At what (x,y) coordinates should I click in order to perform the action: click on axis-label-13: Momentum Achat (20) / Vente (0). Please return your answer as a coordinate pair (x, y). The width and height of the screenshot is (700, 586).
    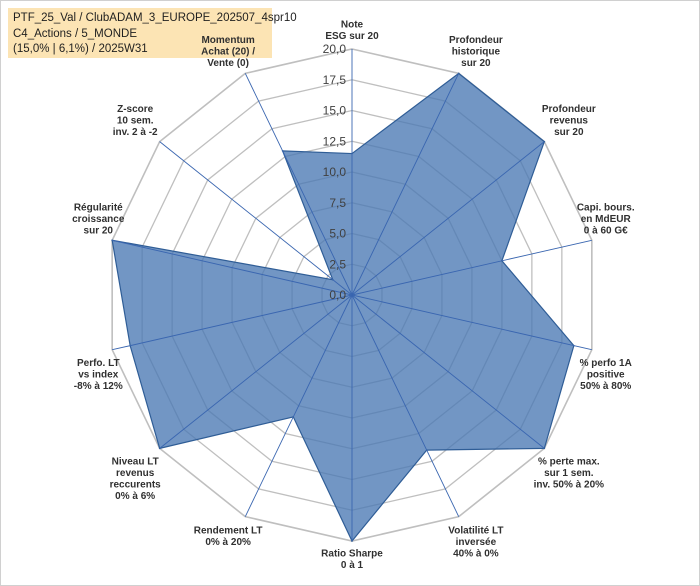
    Looking at the image, I should click on (228, 52).